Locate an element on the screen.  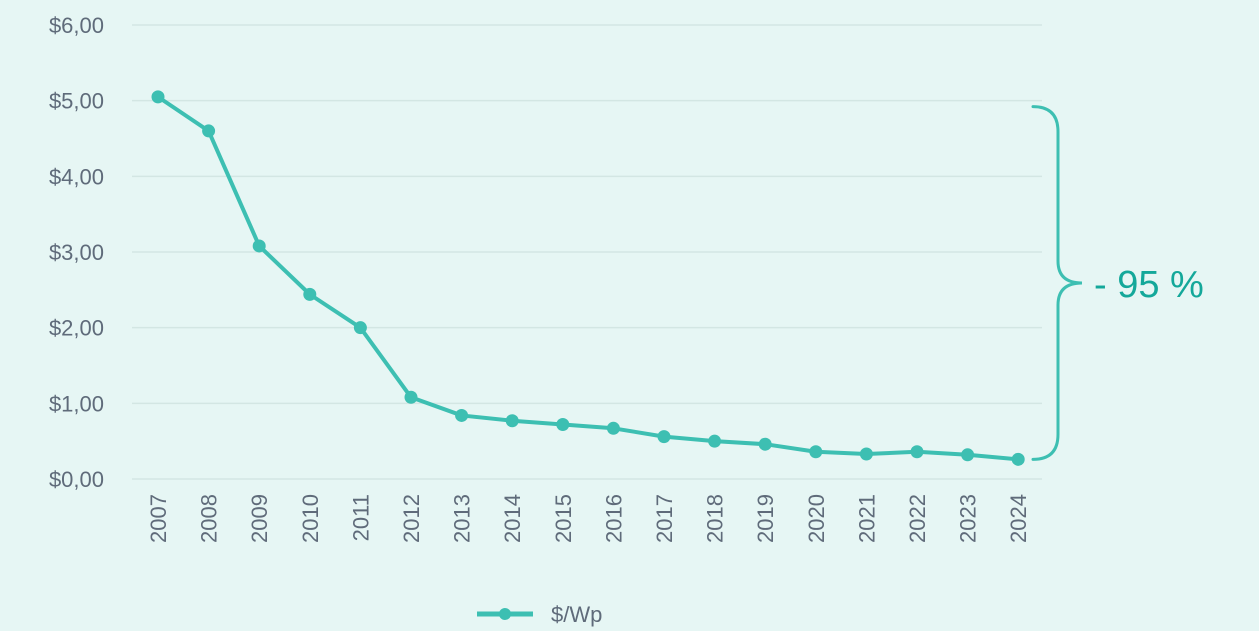
y-tick-label: $3,00 is located at coordinates (76, 252).